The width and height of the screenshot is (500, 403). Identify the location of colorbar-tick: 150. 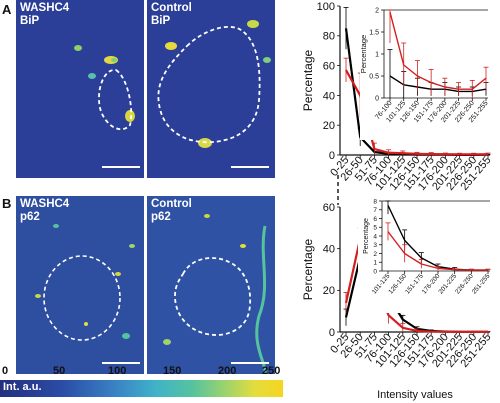
(172, 371).